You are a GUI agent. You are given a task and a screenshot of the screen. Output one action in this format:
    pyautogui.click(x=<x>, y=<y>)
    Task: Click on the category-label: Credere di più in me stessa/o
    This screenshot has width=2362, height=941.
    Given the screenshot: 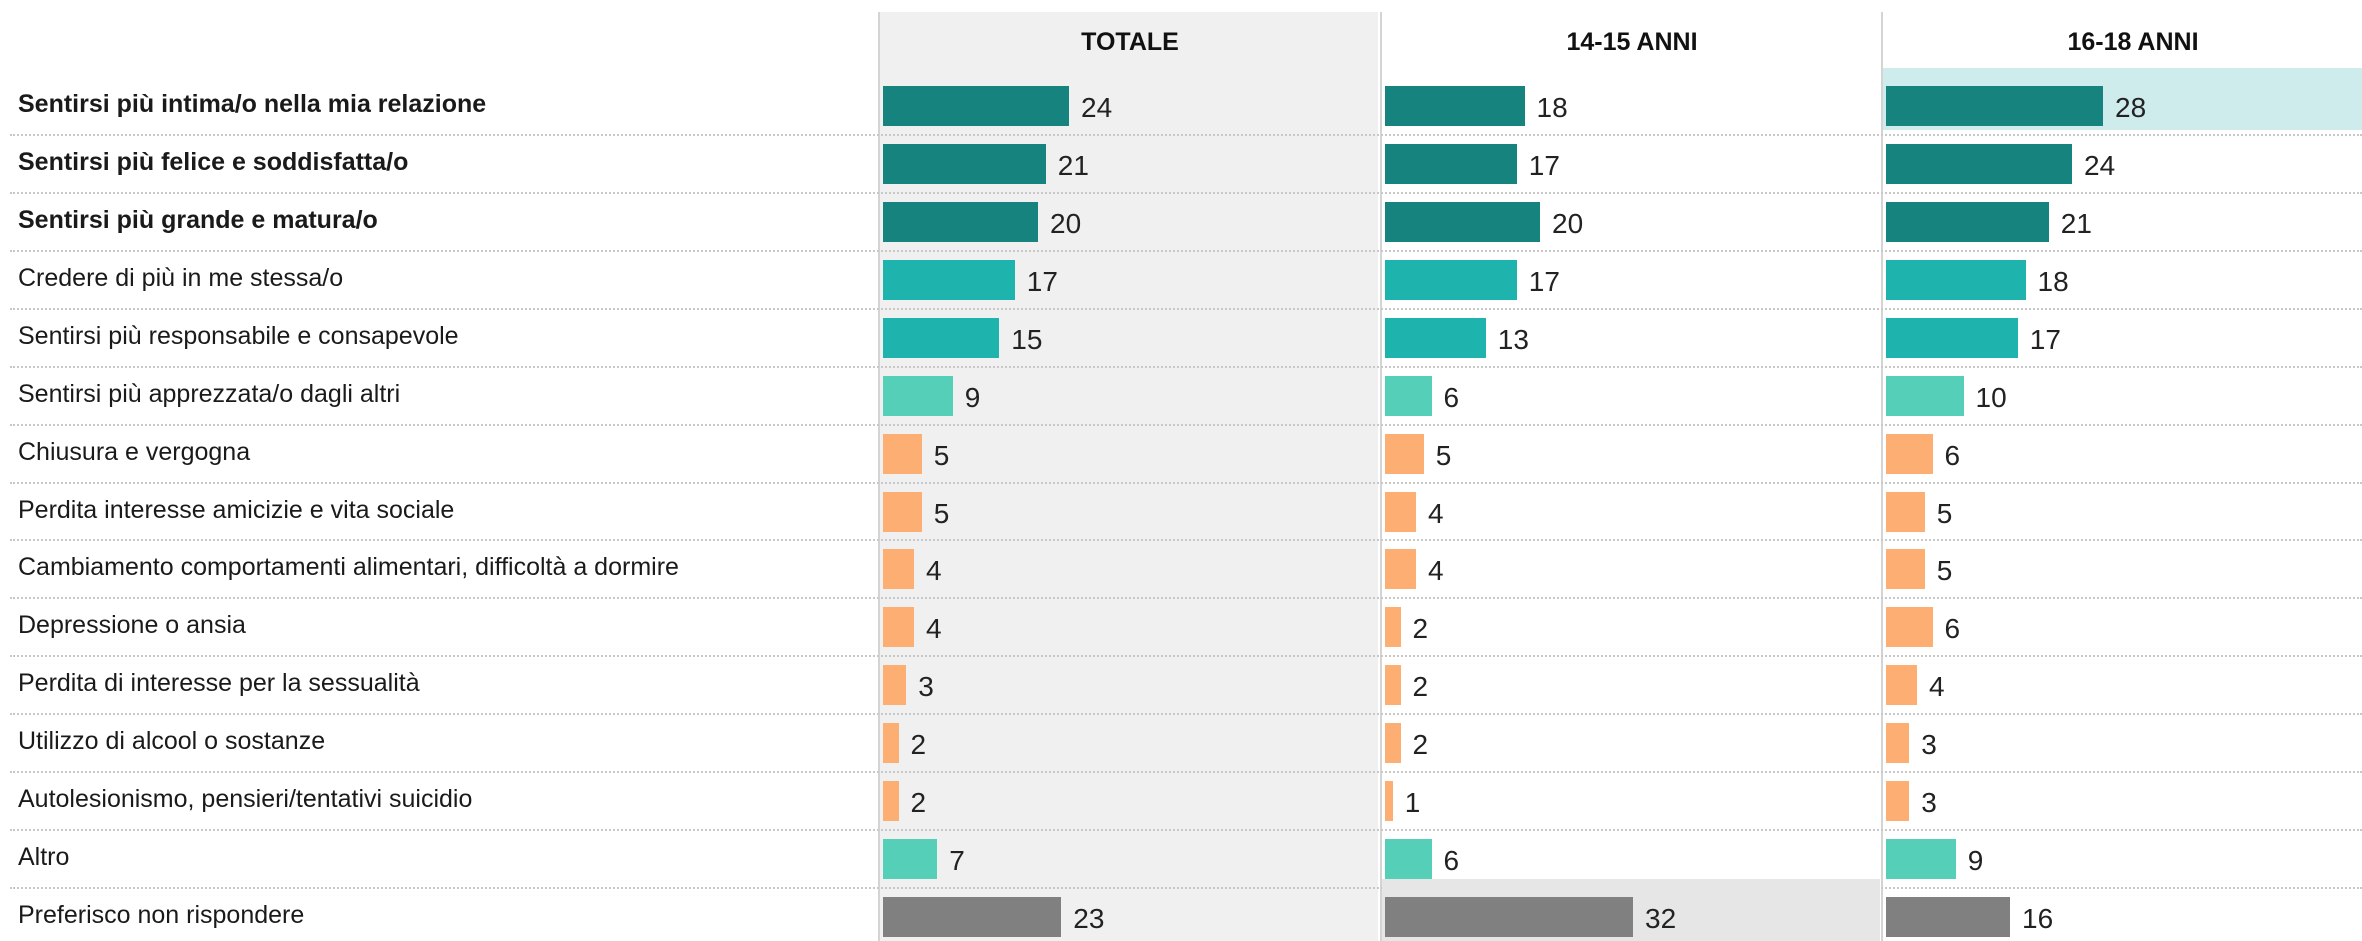 What is the action you would take?
    pyautogui.click(x=181, y=278)
    